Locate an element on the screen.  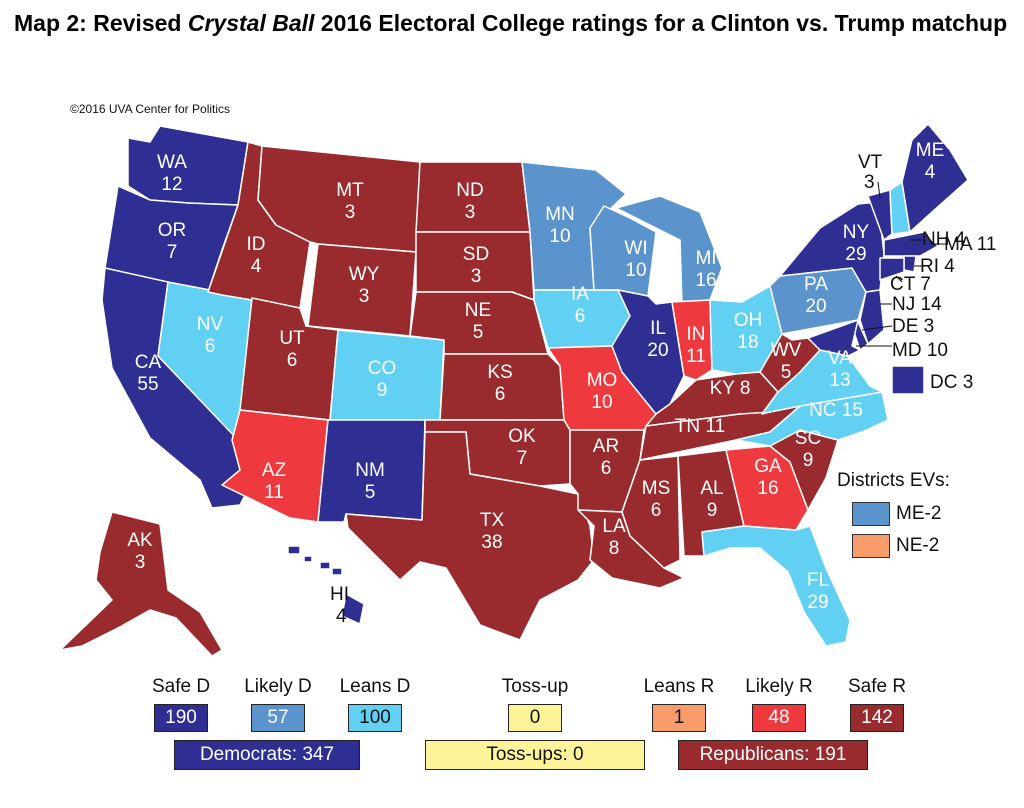
state-label-ne: NE is located at coordinates (478, 310).